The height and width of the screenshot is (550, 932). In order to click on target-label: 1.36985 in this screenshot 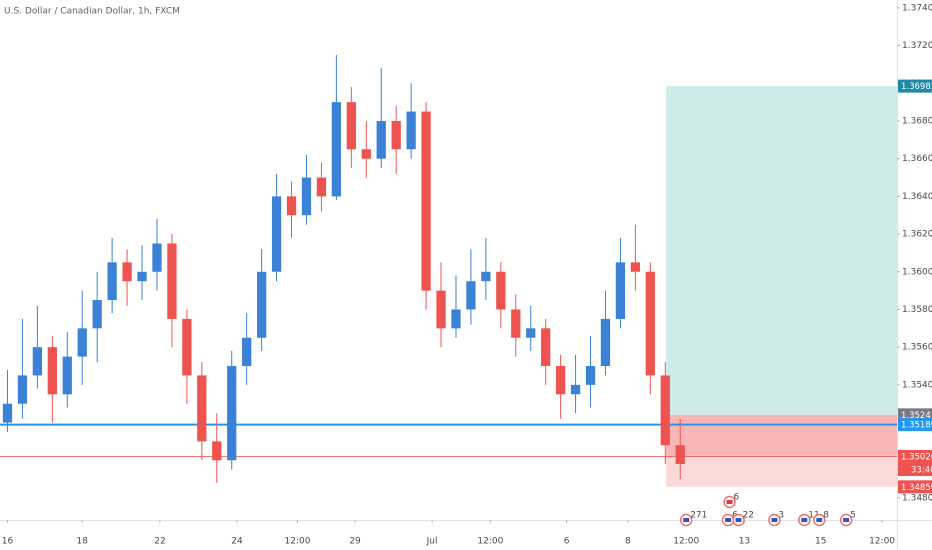, I will do `click(916, 87)`.